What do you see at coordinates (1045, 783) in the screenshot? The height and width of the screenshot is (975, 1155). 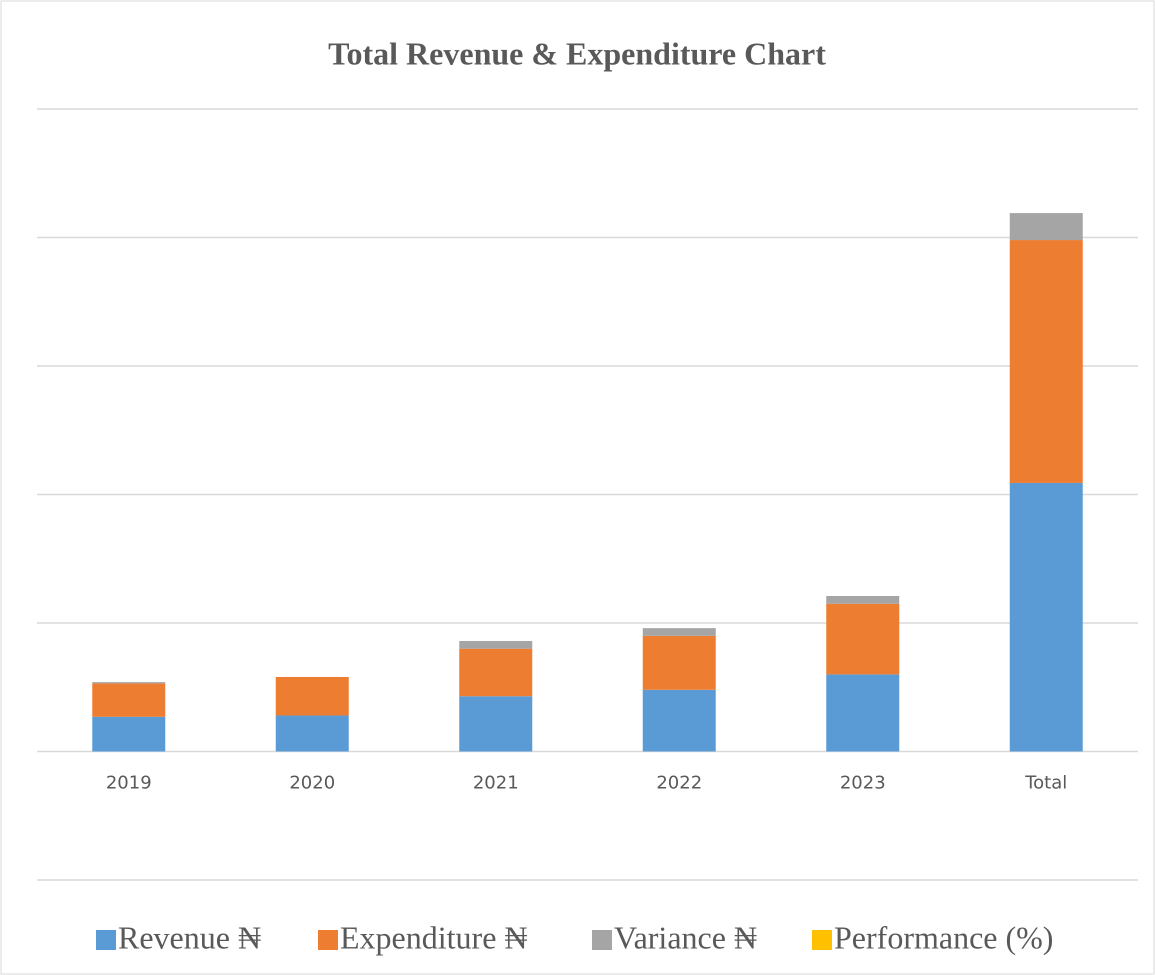 I see `x-tick-label: Total` at bounding box center [1045, 783].